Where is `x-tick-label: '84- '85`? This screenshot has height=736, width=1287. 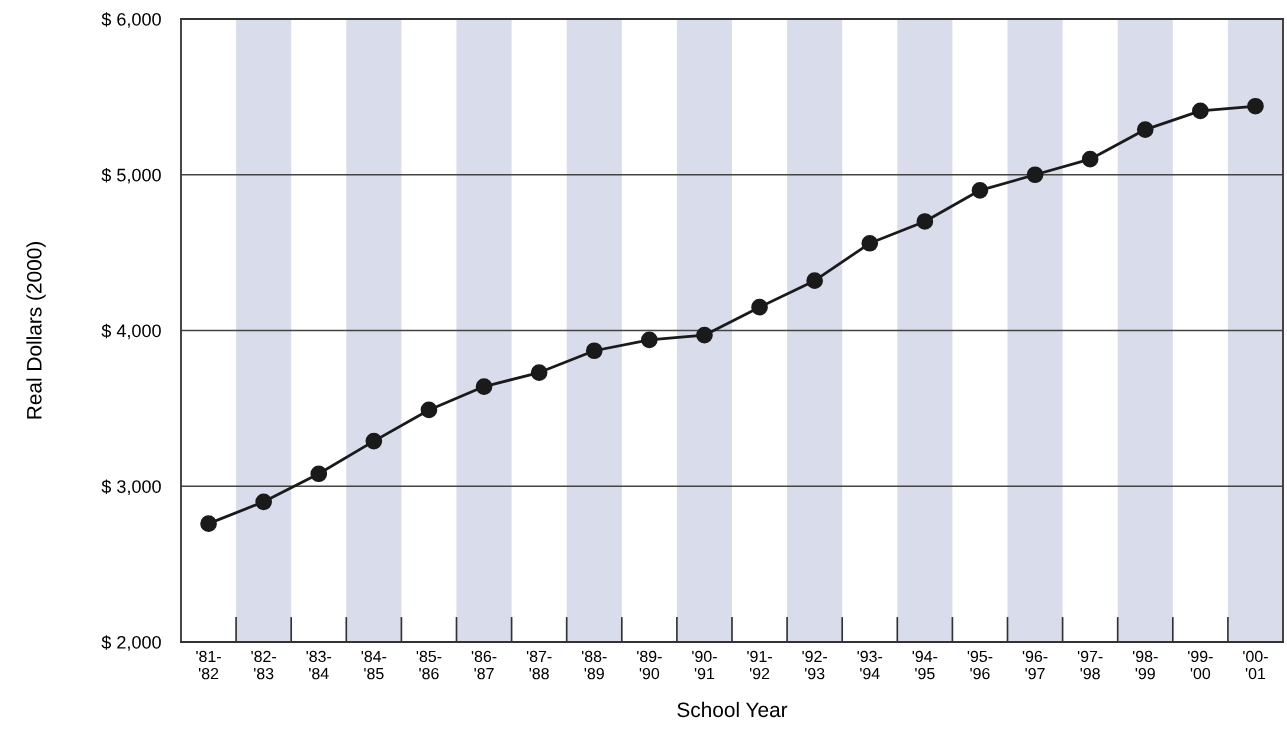 x-tick-label: '84- '85 is located at coordinates (374, 665).